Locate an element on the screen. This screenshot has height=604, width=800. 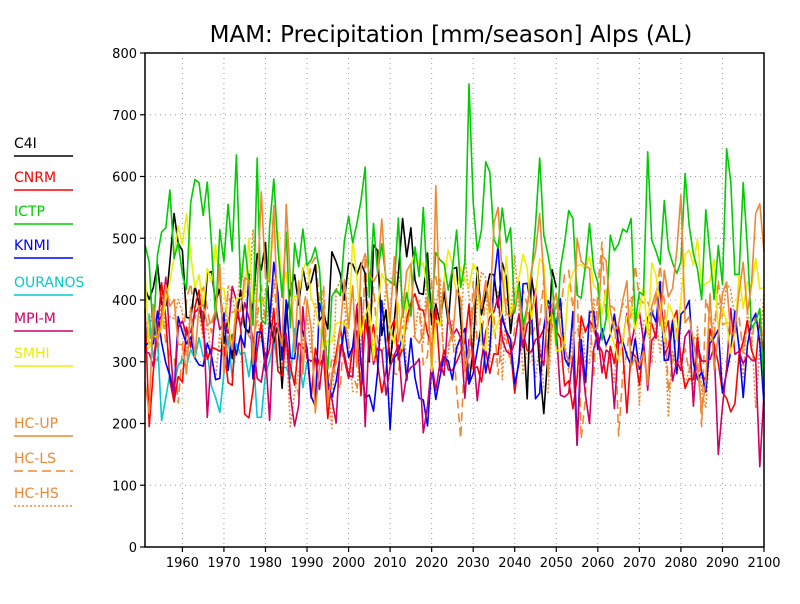
x-tick-label: 1970 is located at coordinates (223, 563).